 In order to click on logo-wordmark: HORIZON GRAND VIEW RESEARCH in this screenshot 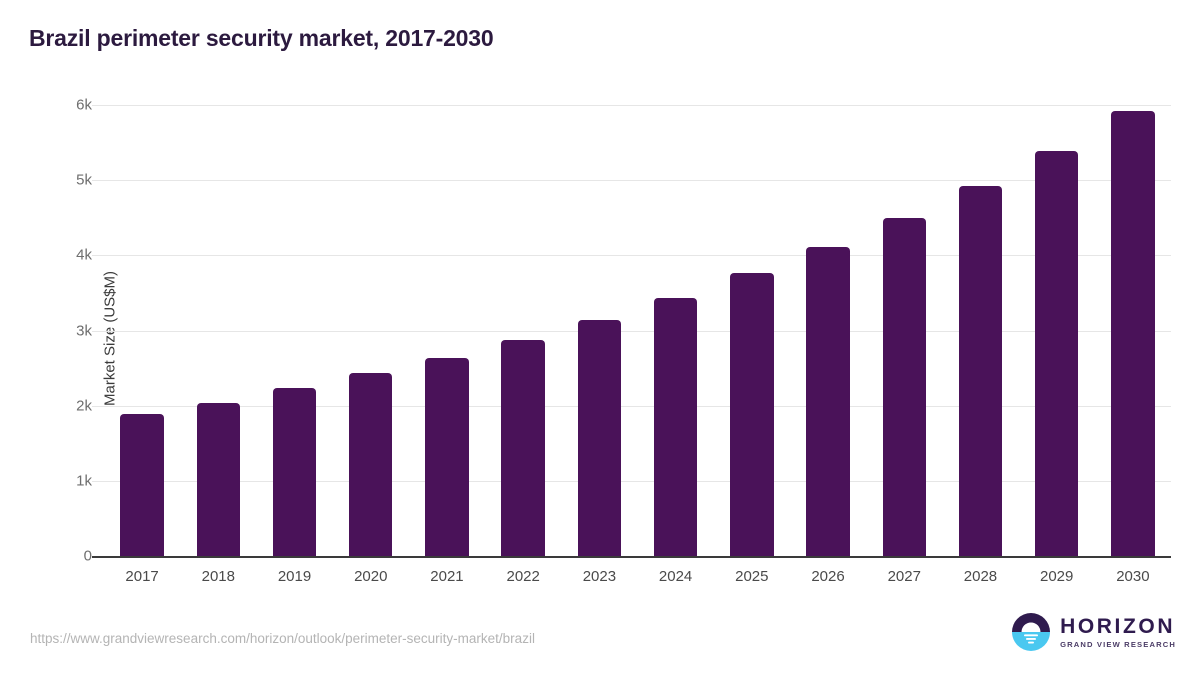, I will do `click(1118, 632)`.